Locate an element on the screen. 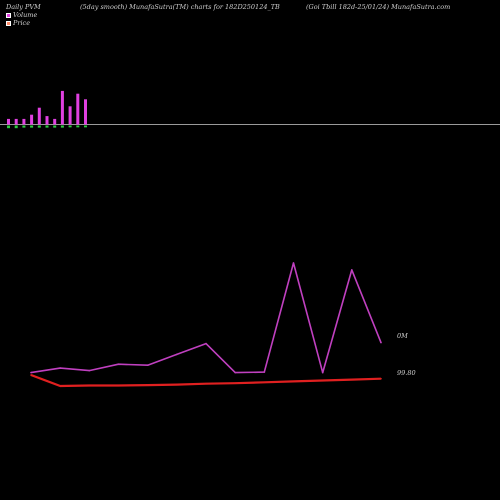 The image size is (500, 500). legend-volume: Volume is located at coordinates (21, 15).